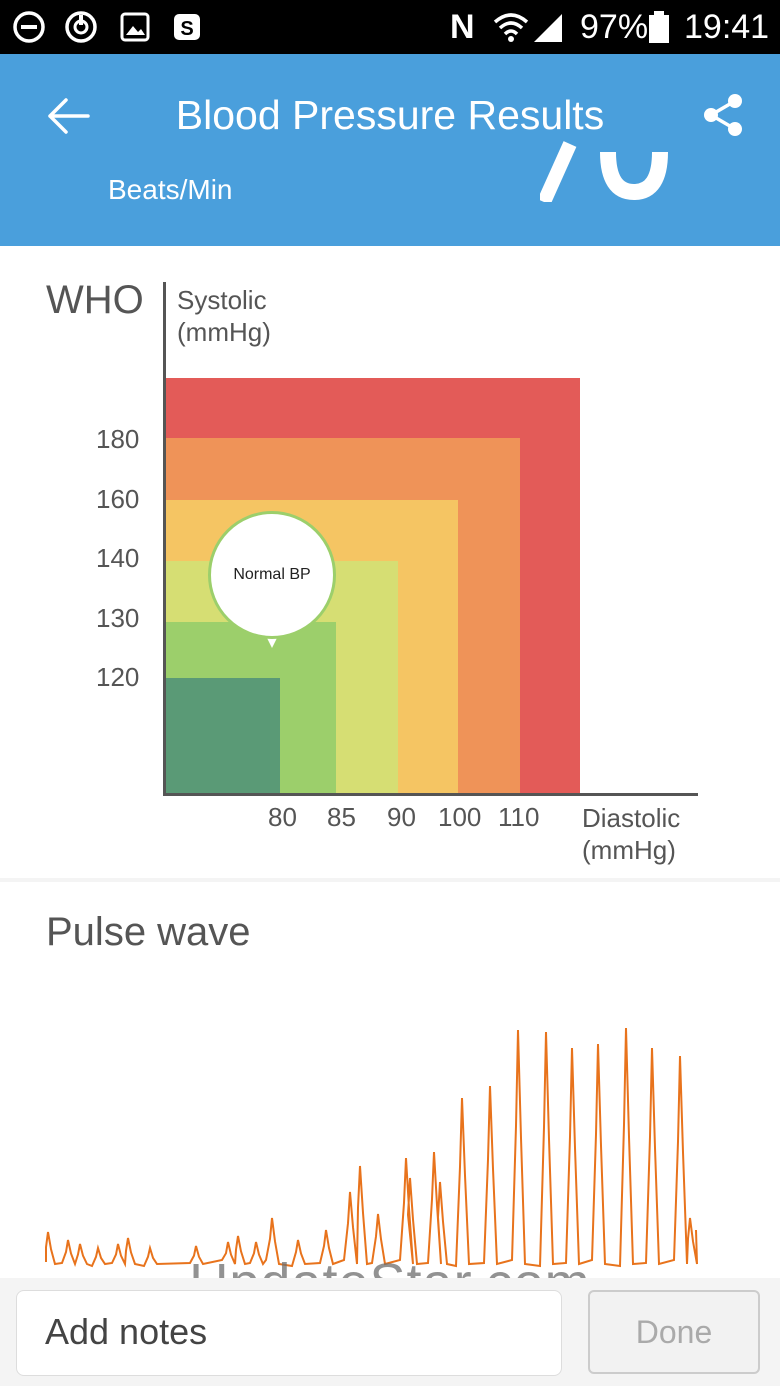  What do you see at coordinates (631, 834) in the screenshot?
I see `x-axis-label: Diastolic (mmHg)` at bounding box center [631, 834].